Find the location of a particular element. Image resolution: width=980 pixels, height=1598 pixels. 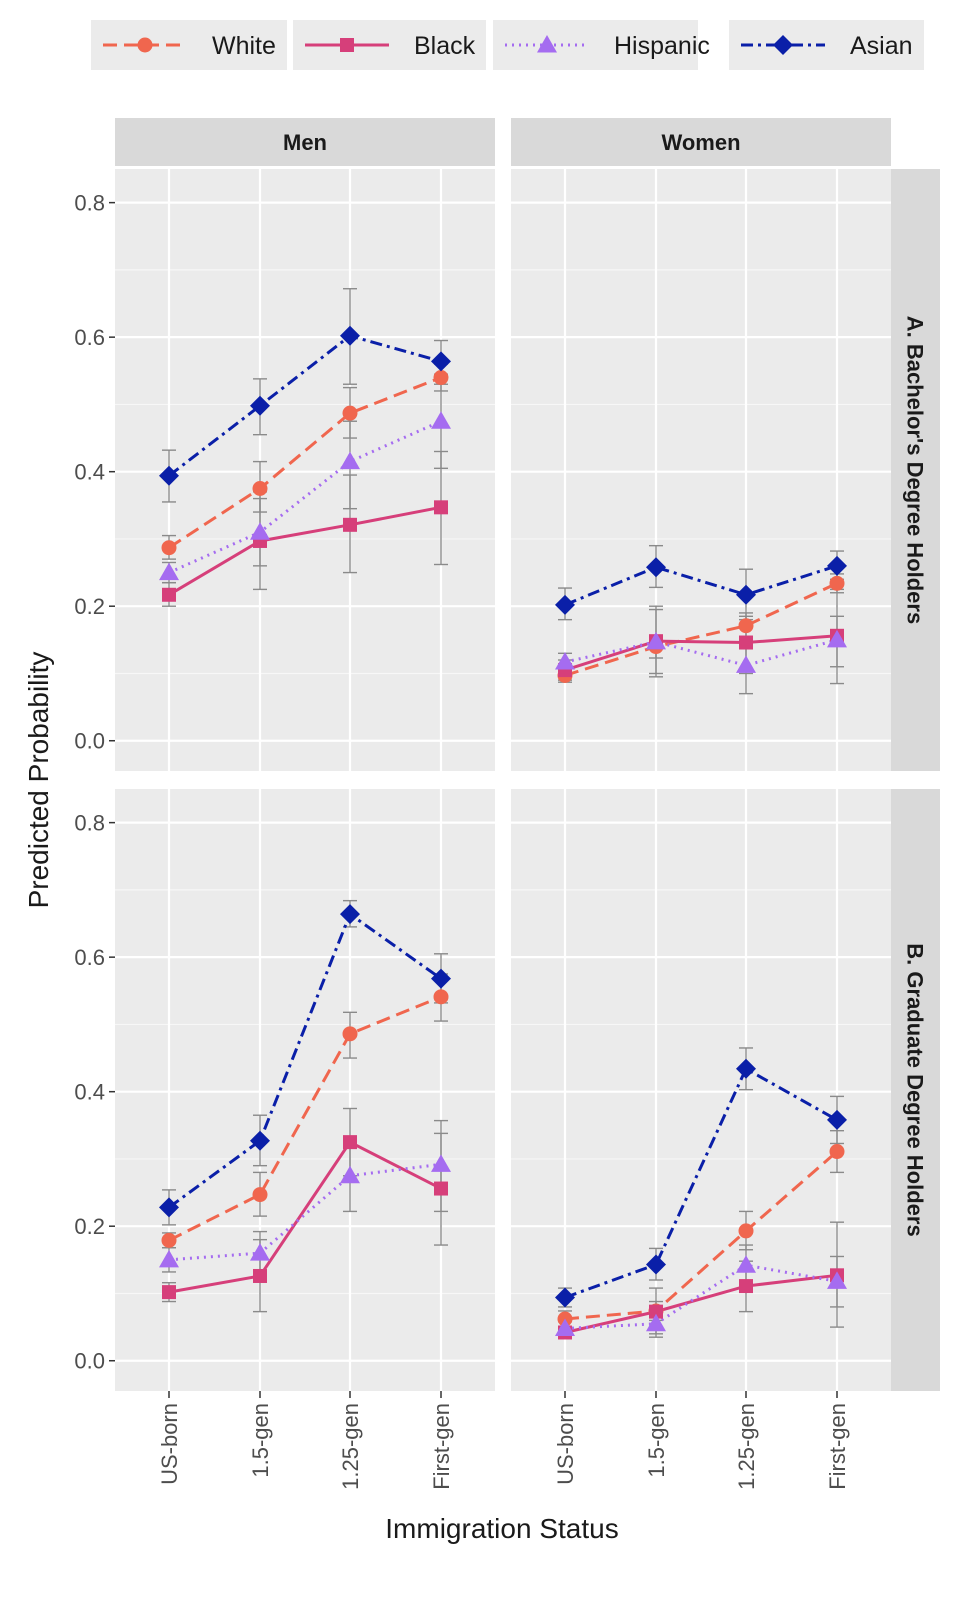

legend-key-bg-white is located at coordinates (189, 45).